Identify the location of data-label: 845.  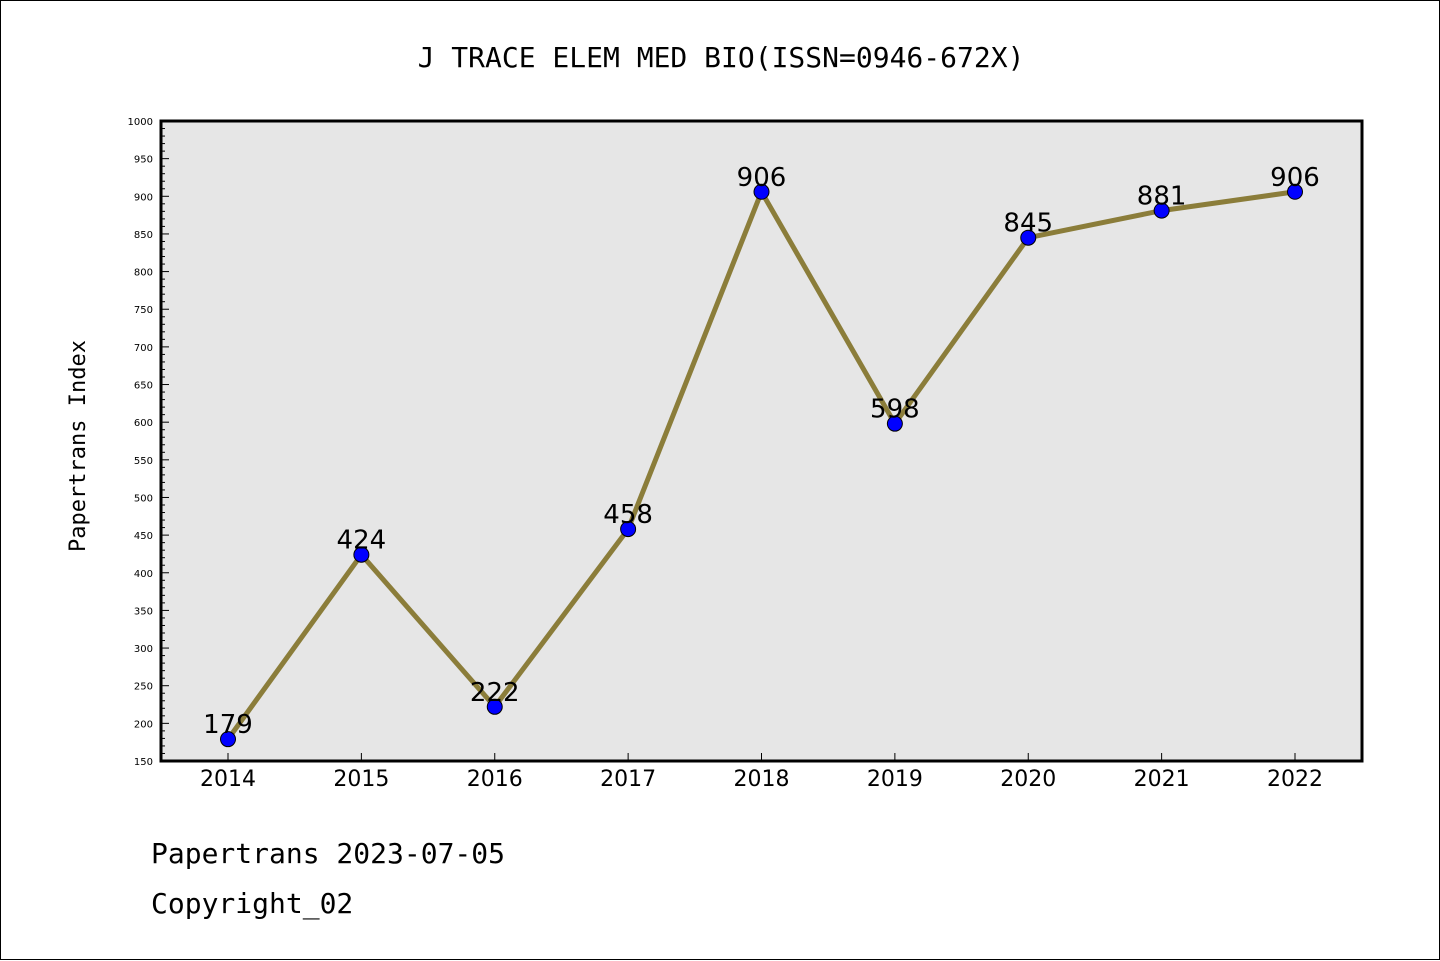
(1028, 224).